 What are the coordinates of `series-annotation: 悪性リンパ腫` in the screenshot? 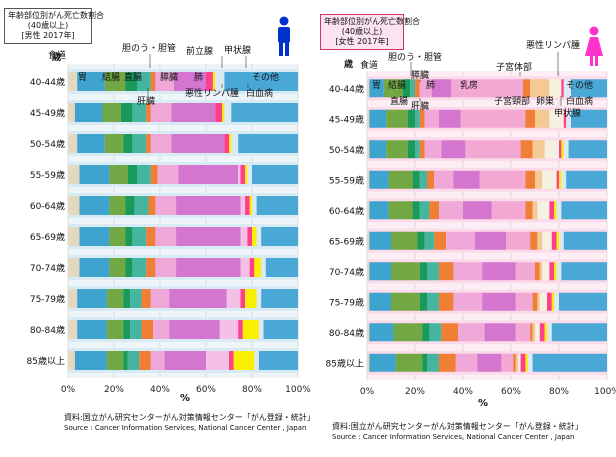 It's located at (553, 45).